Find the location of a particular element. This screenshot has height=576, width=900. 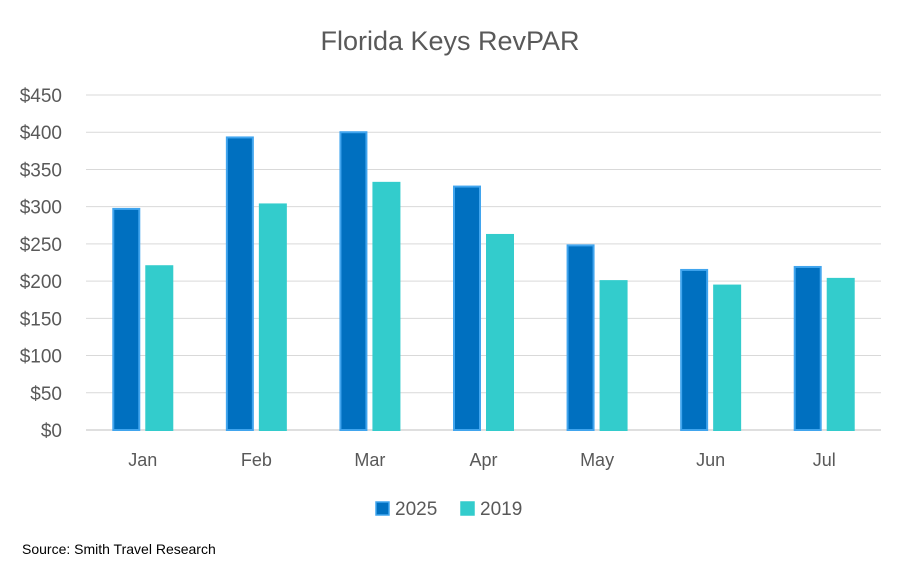

y-tick-label: $250 is located at coordinates (41, 245).